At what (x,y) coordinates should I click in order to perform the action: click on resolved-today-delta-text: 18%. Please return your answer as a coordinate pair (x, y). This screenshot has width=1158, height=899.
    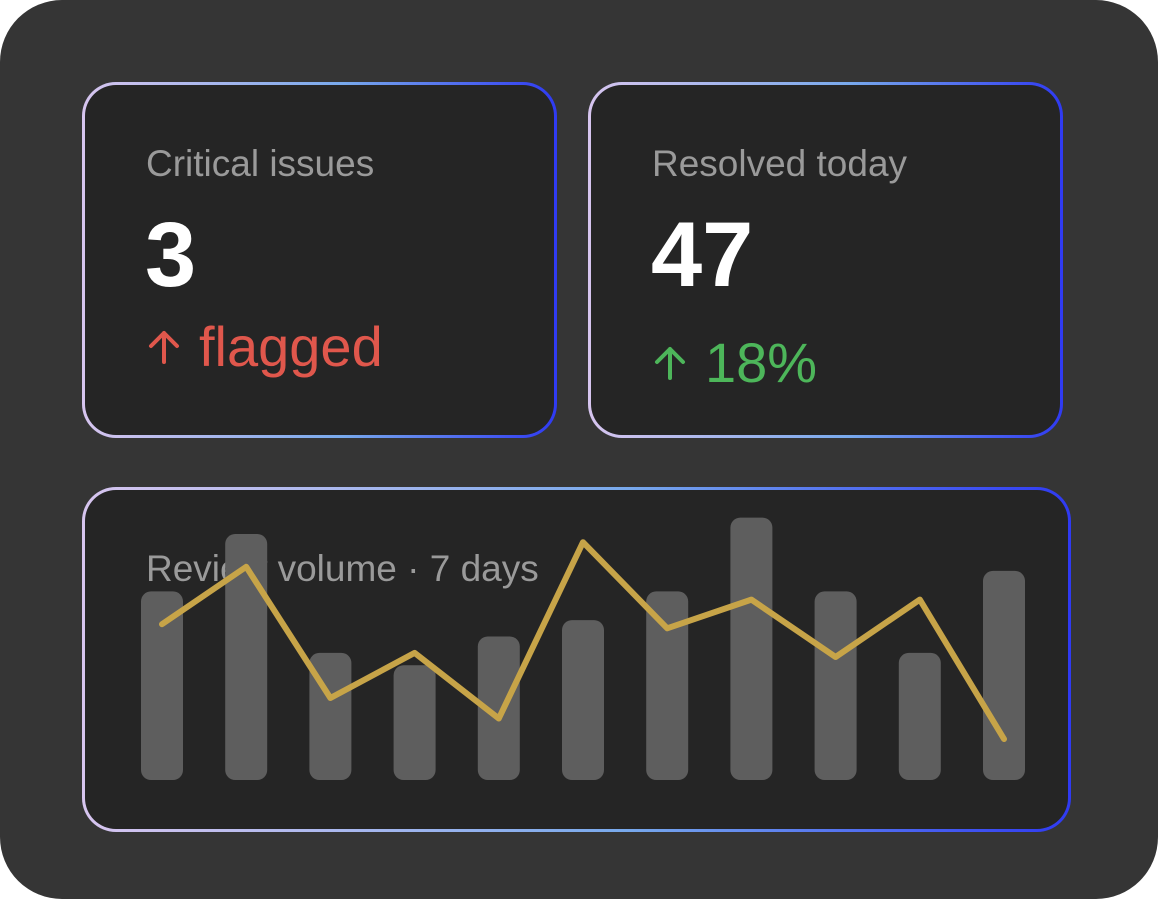
    Looking at the image, I should click on (761, 362).